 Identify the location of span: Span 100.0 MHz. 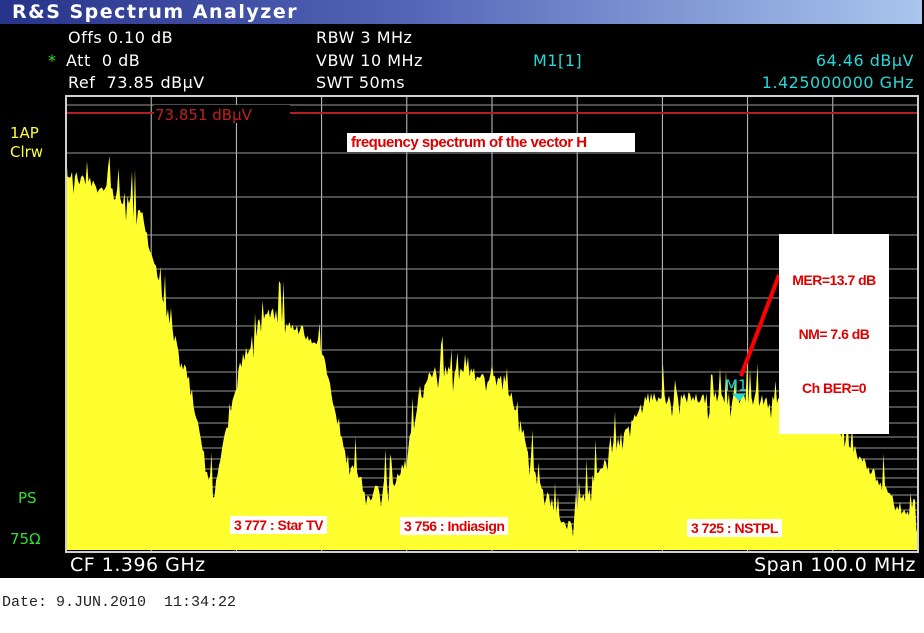
(835, 565).